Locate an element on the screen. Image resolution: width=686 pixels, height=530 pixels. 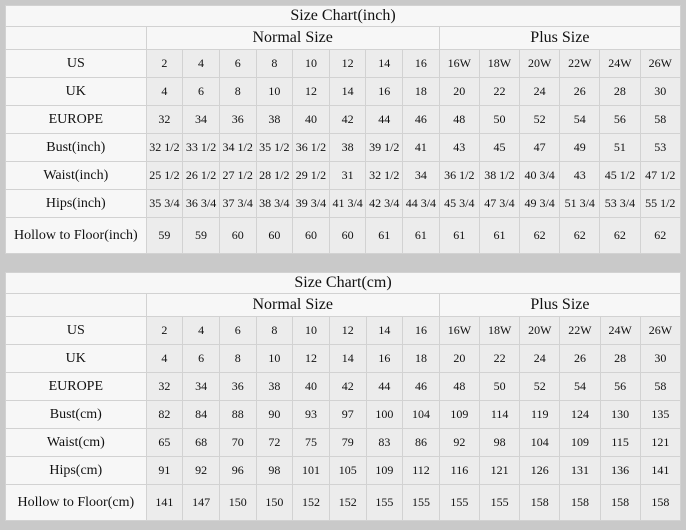
size-cell: 98 is located at coordinates (500, 442).